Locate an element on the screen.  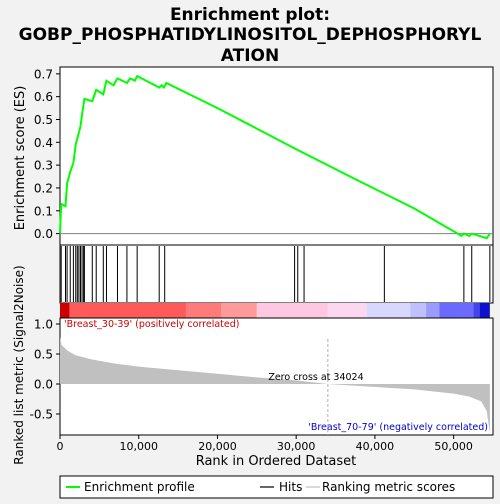
legend-hits-label: Hits is located at coordinates (290, 487).